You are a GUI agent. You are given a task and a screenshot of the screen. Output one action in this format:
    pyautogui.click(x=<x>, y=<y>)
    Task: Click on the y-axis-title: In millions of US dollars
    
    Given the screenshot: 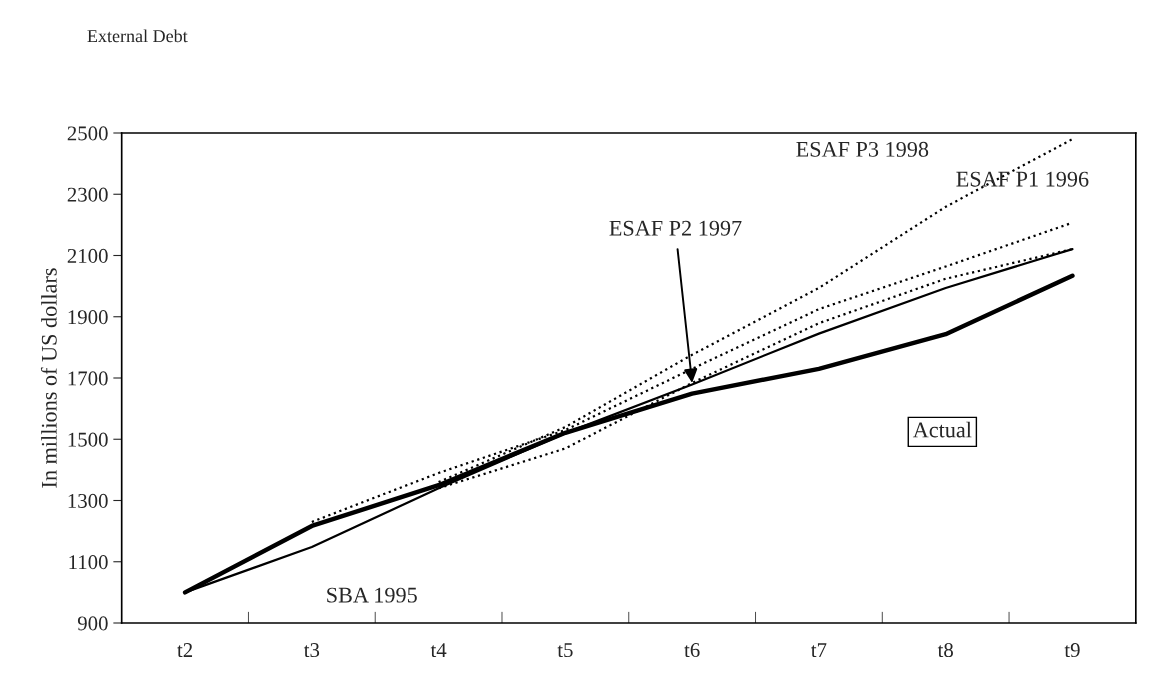 What is the action you would take?
    pyautogui.click(x=48, y=378)
    